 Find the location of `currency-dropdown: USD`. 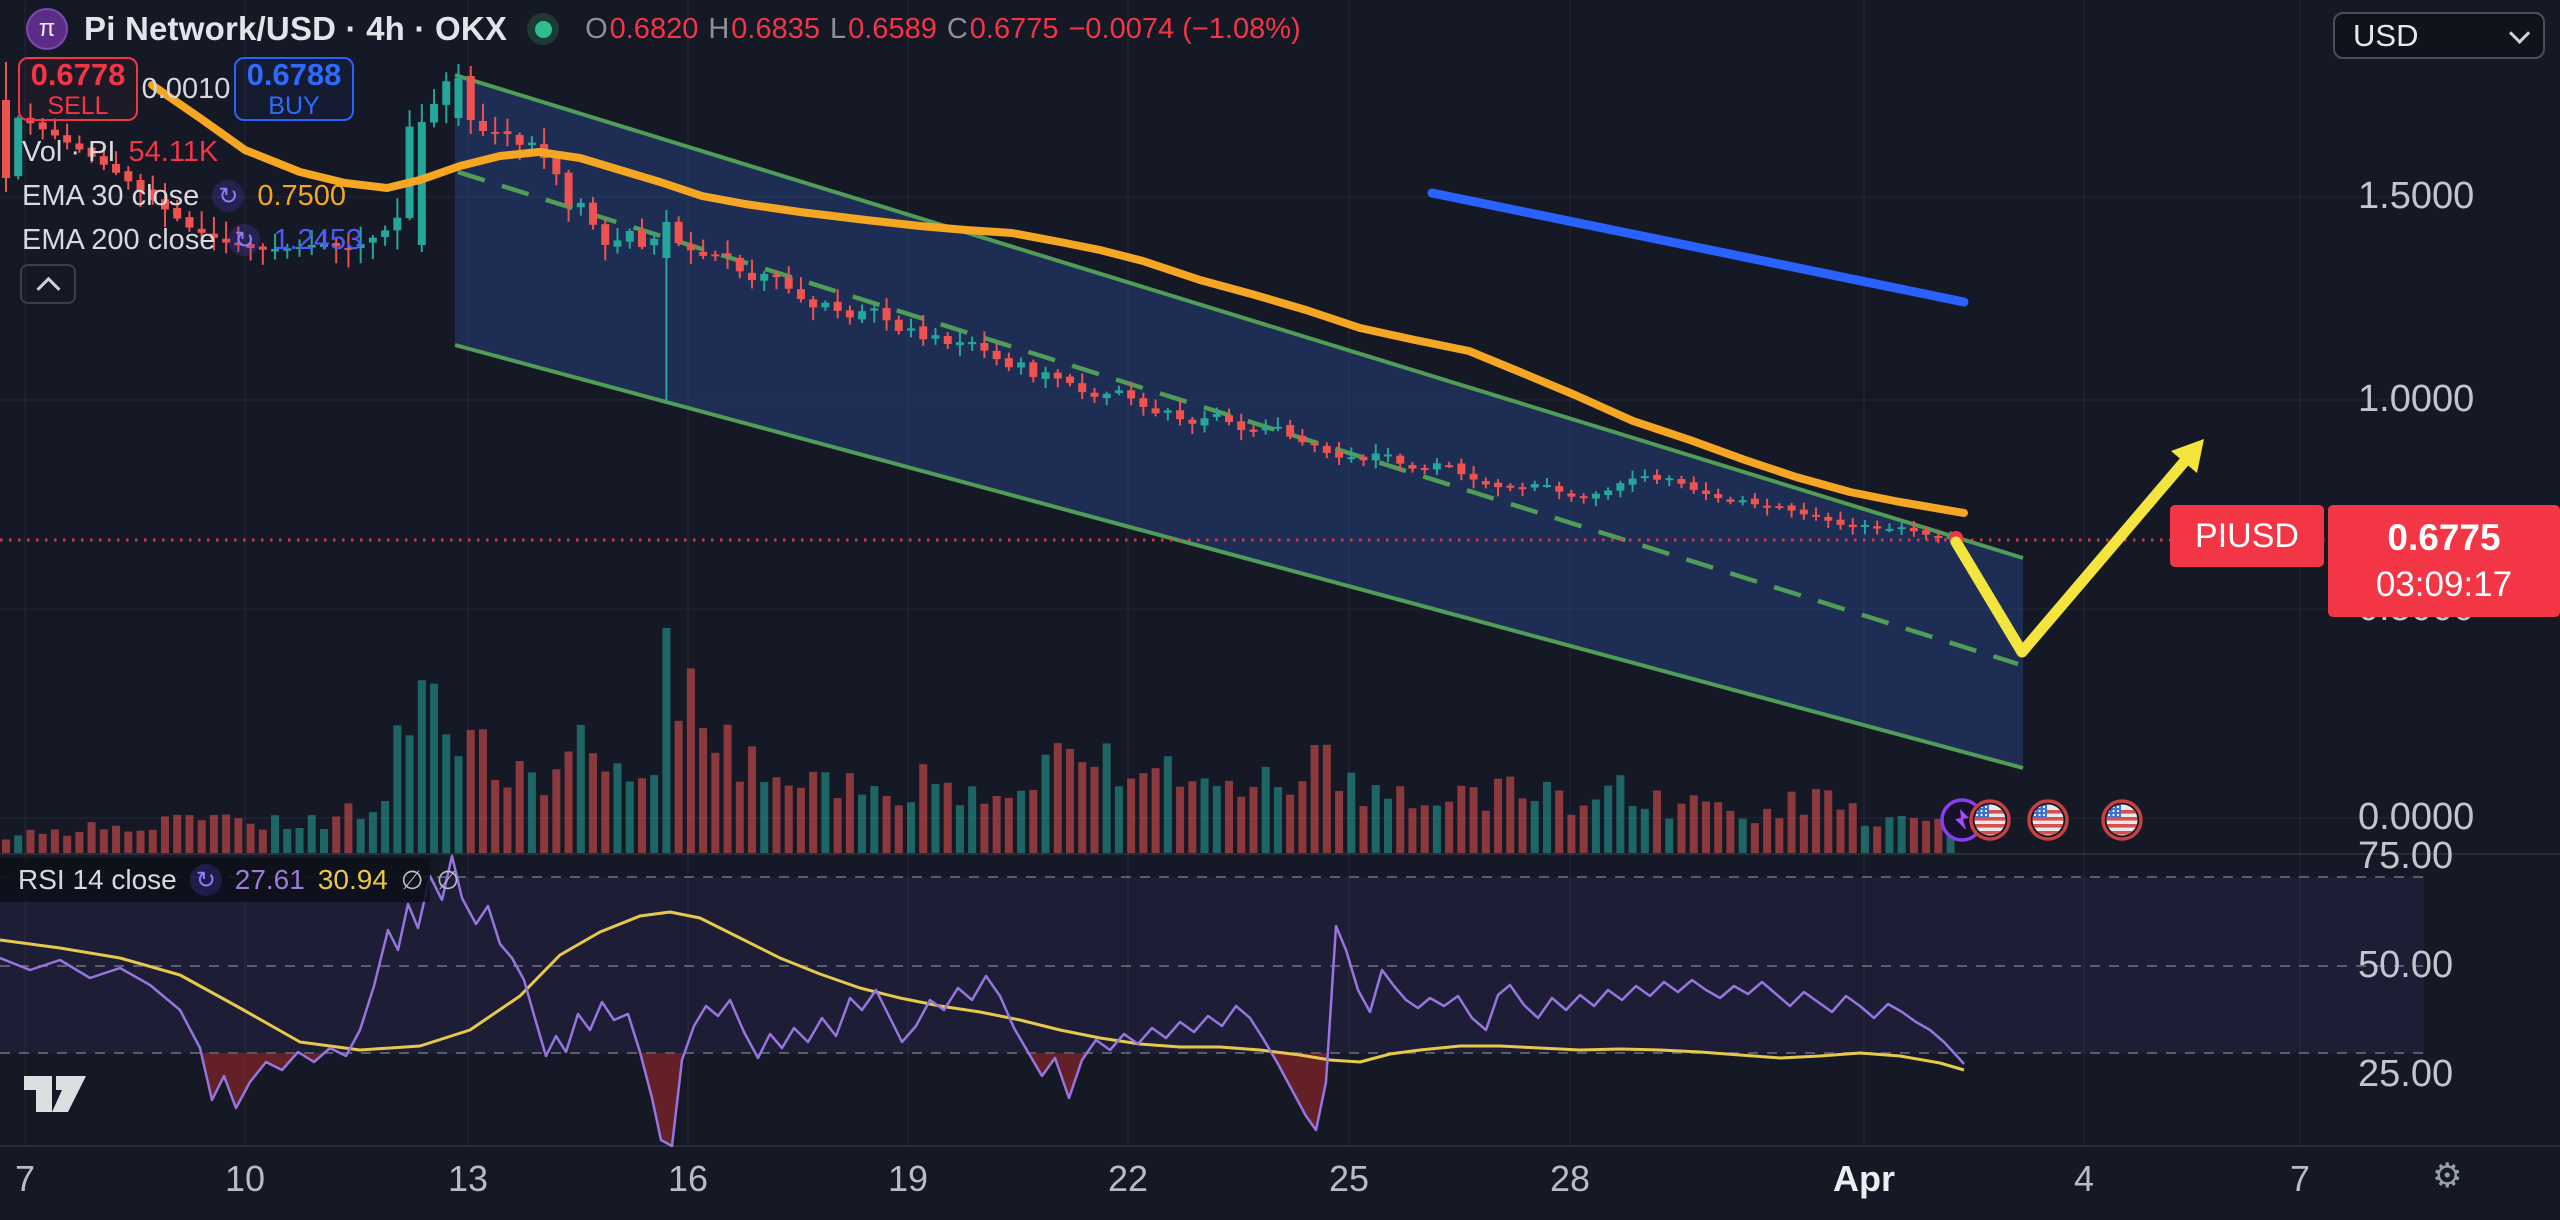

currency-dropdown: USD is located at coordinates (2439, 35).